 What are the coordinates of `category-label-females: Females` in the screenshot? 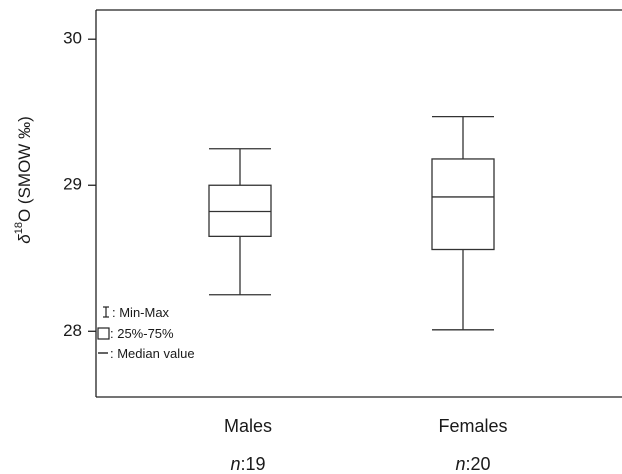 It's located at (472, 426).